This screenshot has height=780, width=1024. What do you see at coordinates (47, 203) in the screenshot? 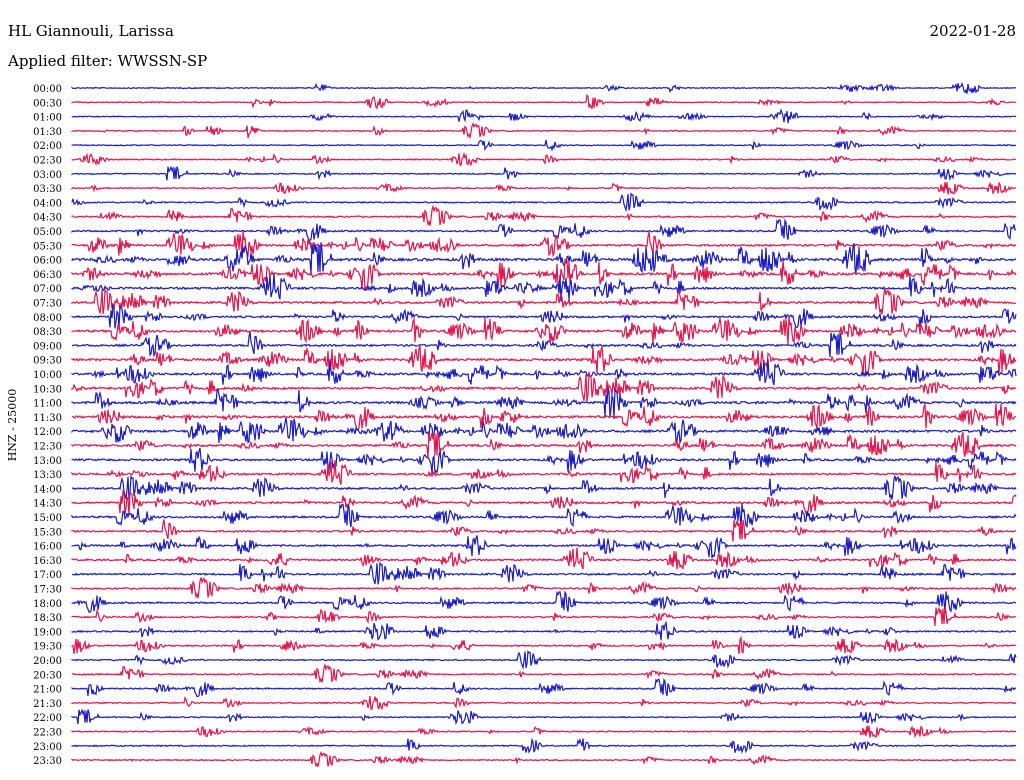
I see `row-label: 04:00` at bounding box center [47, 203].